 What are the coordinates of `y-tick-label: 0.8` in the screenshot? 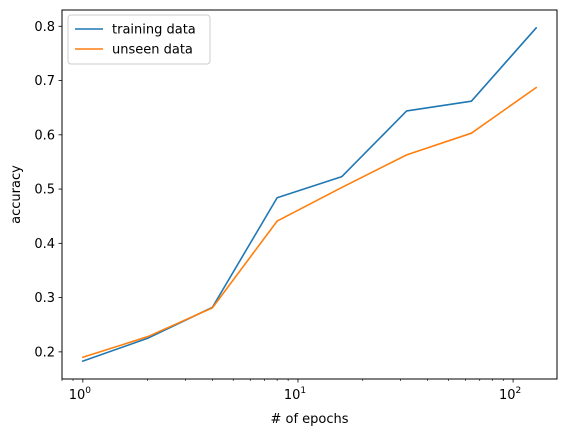 It's located at (44, 27).